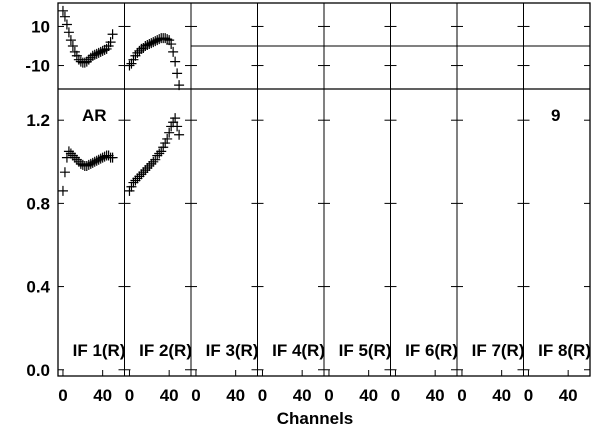 This screenshot has width=615, height=429. What do you see at coordinates (38, 120) in the screenshot?
I see `amplitude-y-tick-label: 1.2` at bounding box center [38, 120].